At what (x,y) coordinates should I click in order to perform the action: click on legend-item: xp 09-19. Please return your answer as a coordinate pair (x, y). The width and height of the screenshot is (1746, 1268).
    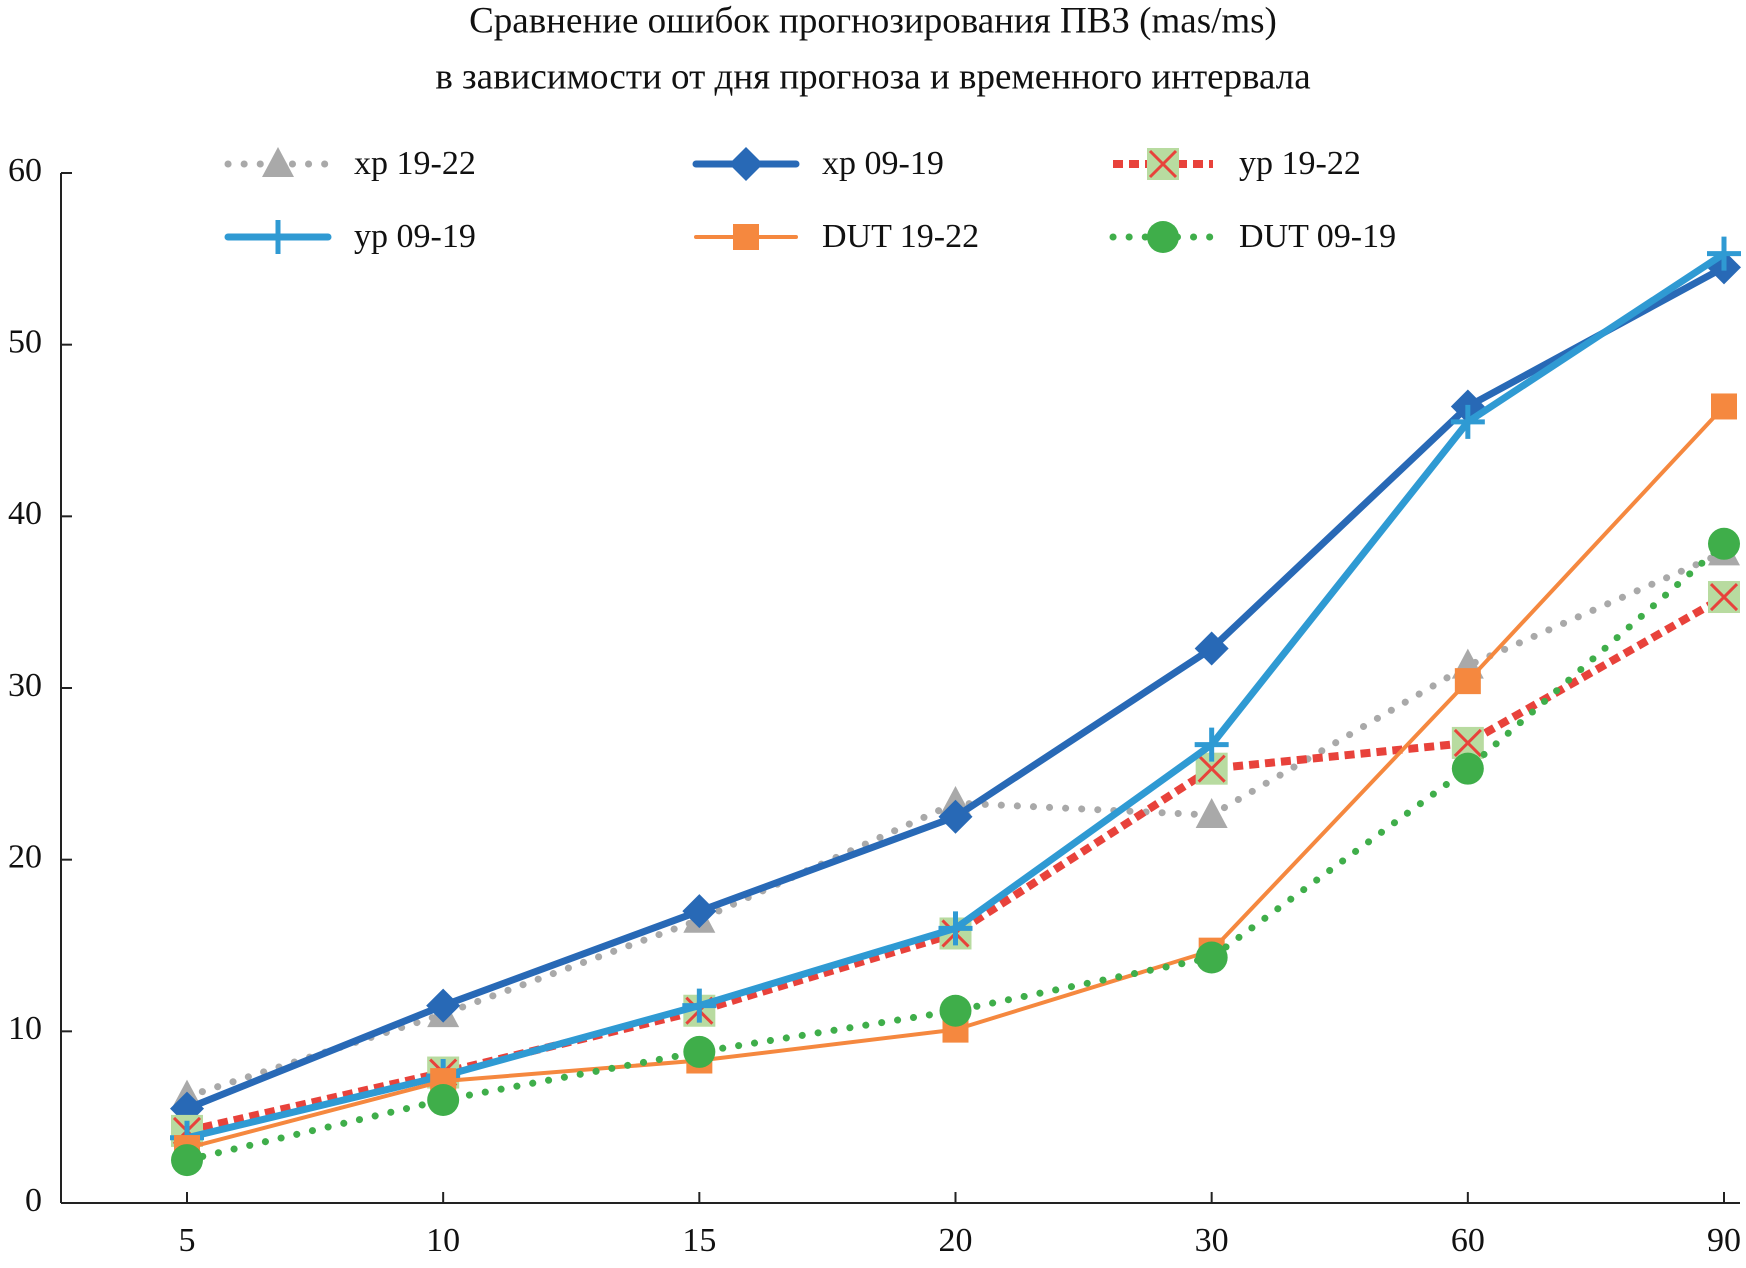
    Looking at the image, I should click on (818, 163).